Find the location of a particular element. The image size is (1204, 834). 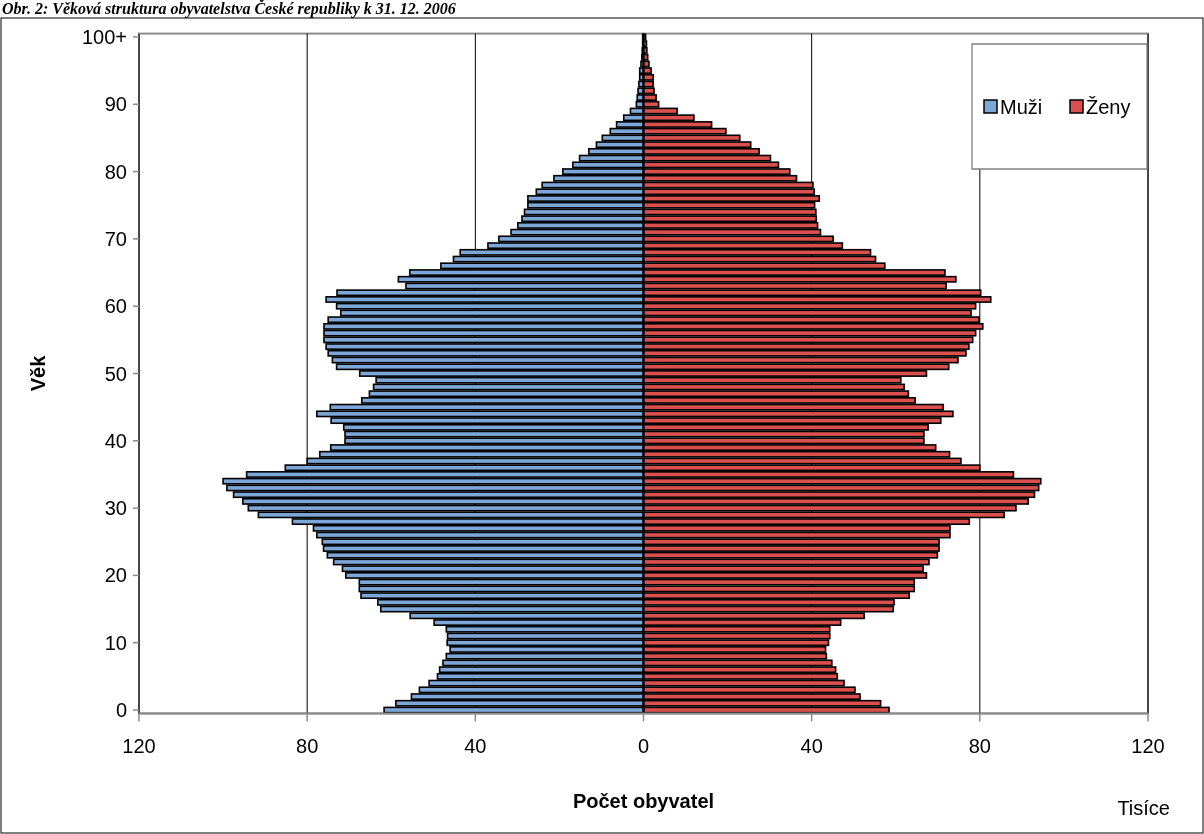

y-tick-label: 50 is located at coordinates (115, 373).